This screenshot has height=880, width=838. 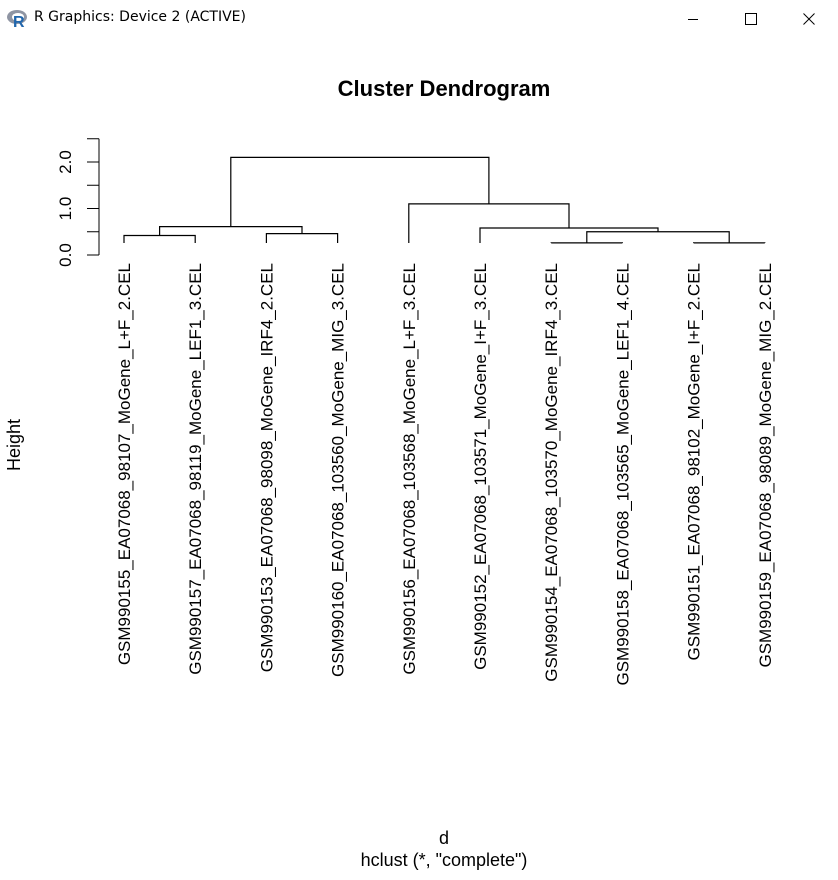 I want to click on chart-subtitle: hclust (*, "complete"), so click(x=444, y=860).